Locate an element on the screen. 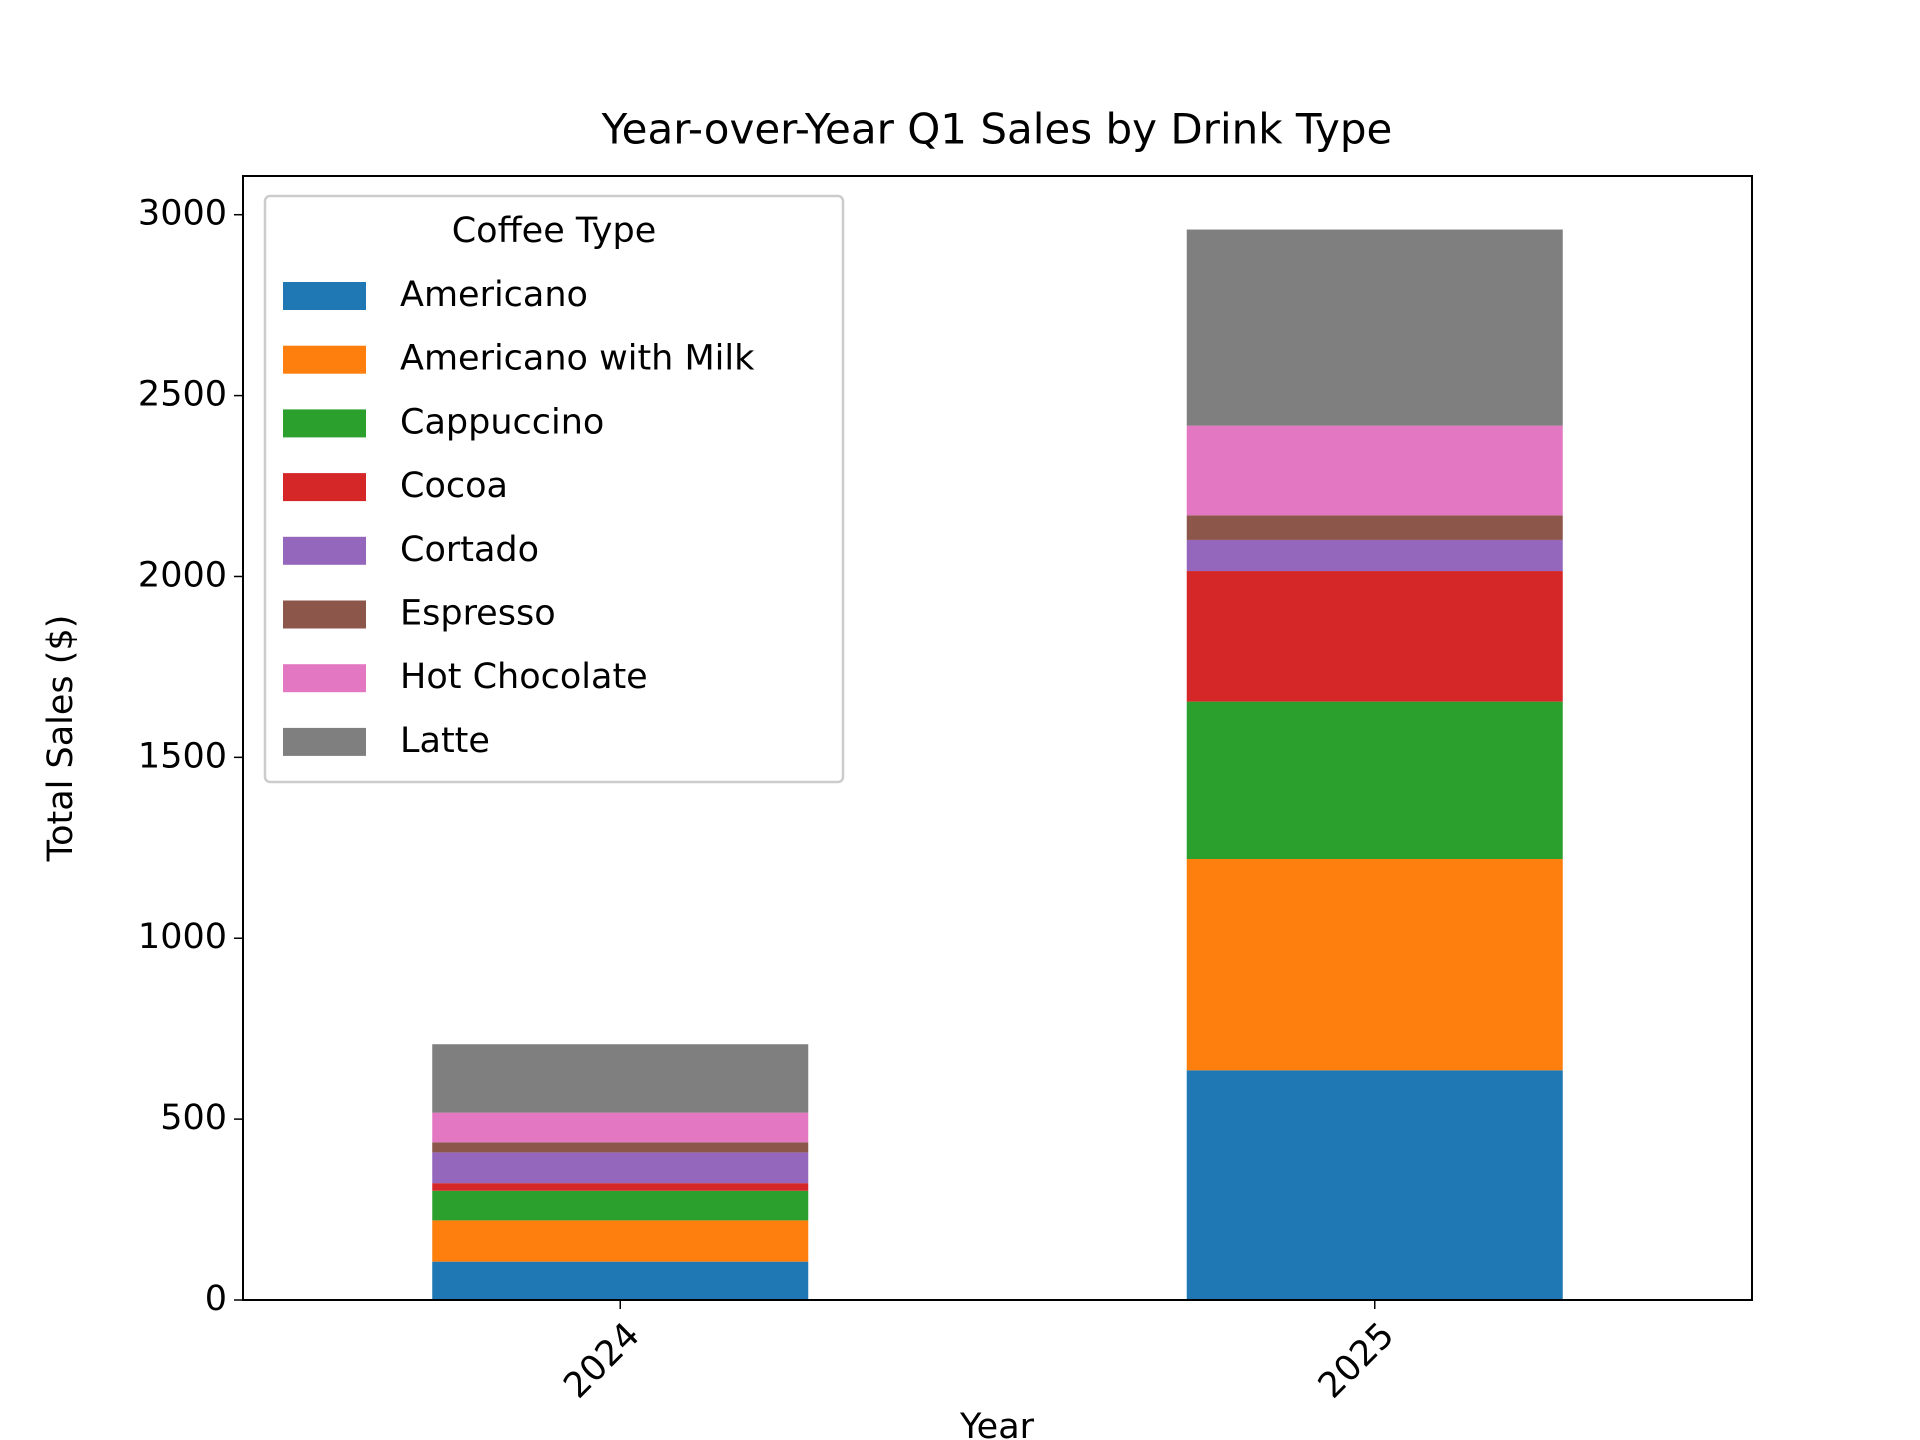 Image resolution: width=1920 pixels, height=1440 pixels. y-tick-label: 500 is located at coordinates (193, 1118).